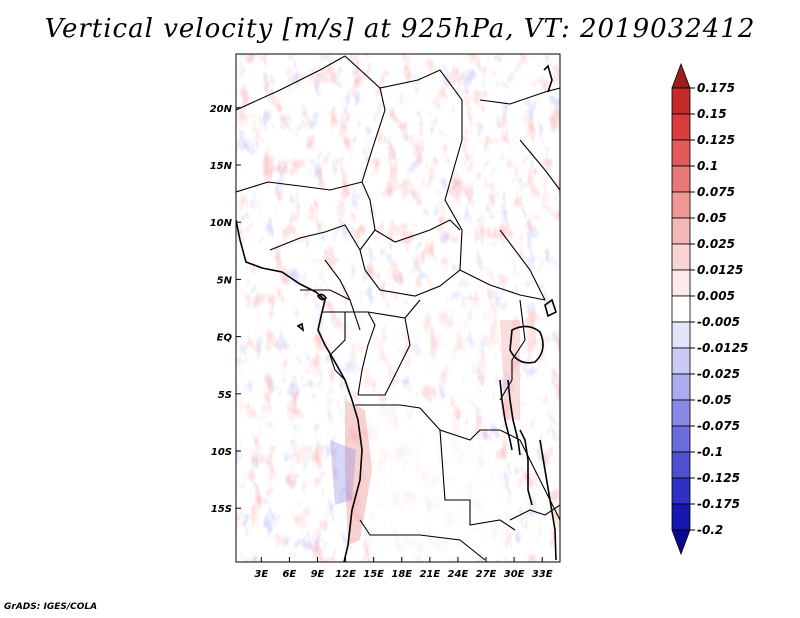  I want to click on lon-label: 9E, so click(318, 574).